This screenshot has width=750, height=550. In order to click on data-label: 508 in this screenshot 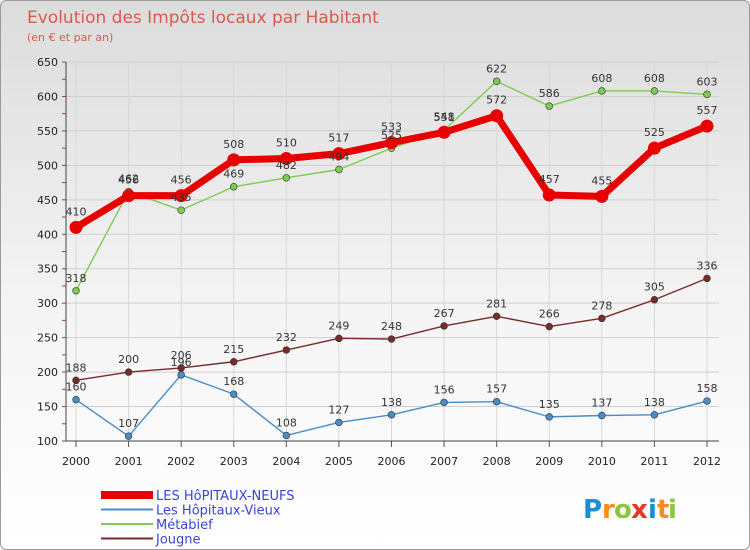, I will do `click(233, 144)`.